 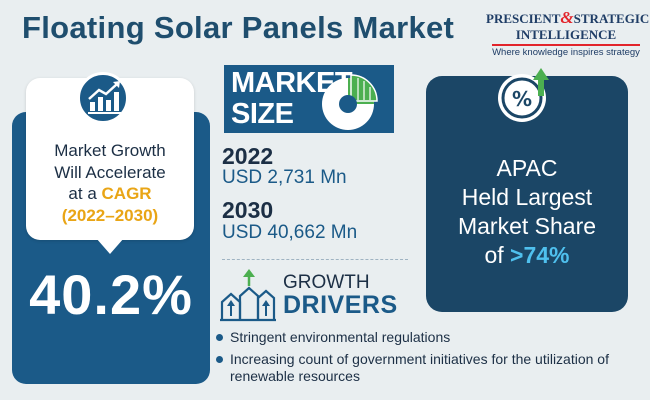 I want to click on market-size-value: USD 40,662 Mn, so click(x=290, y=232).